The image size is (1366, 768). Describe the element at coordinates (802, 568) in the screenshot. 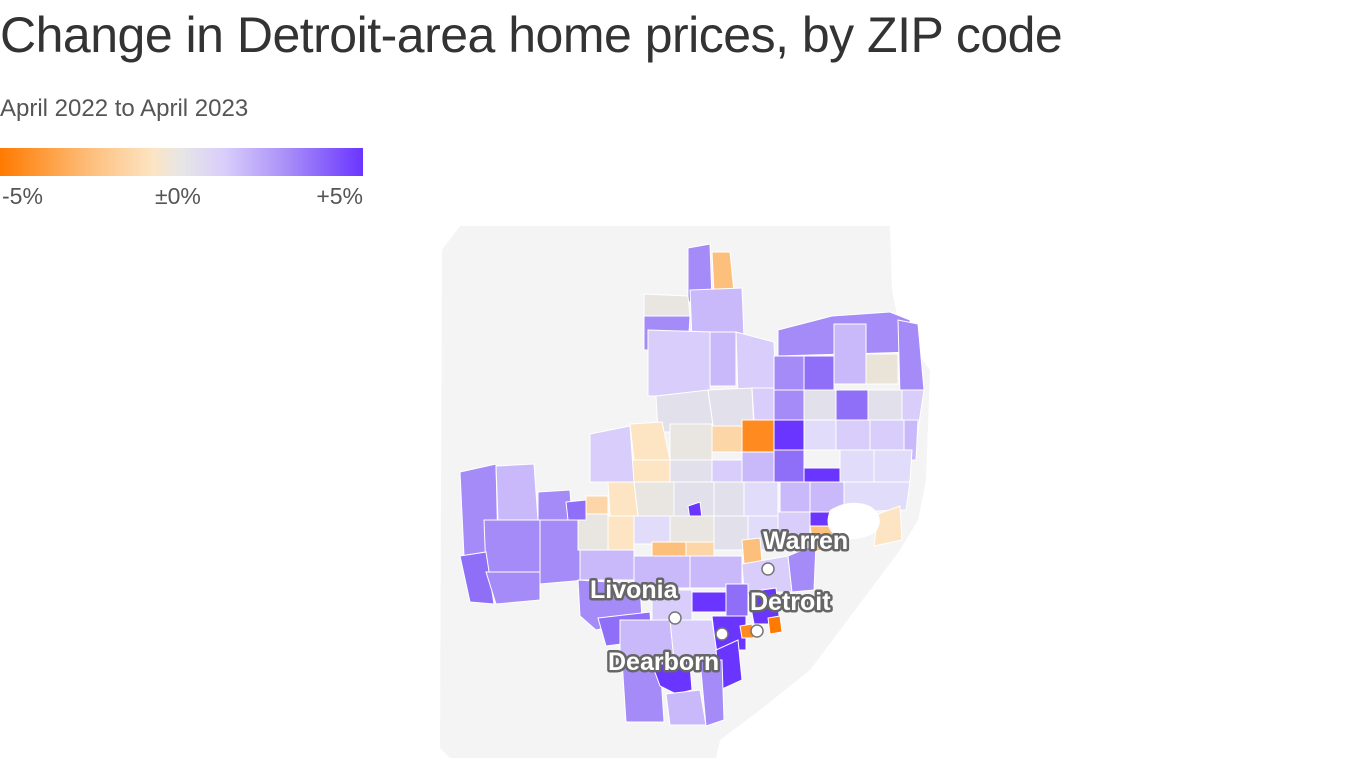

I see `zip-region-warren-e` at that location.